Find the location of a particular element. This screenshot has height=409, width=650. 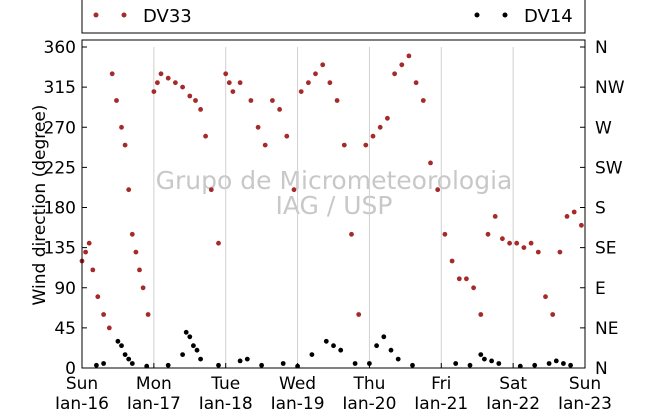

y-tick-label-compass-4: S is located at coordinates (600, 209).